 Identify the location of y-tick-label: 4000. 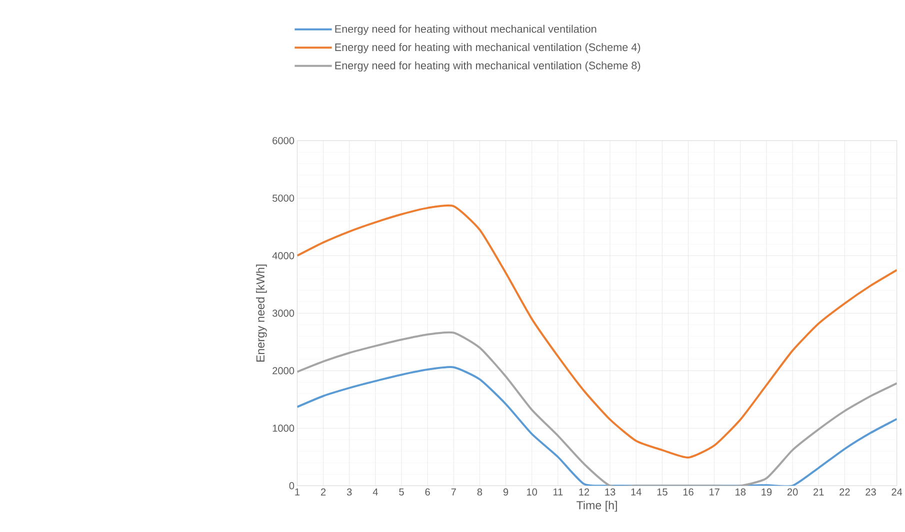
(283, 256).